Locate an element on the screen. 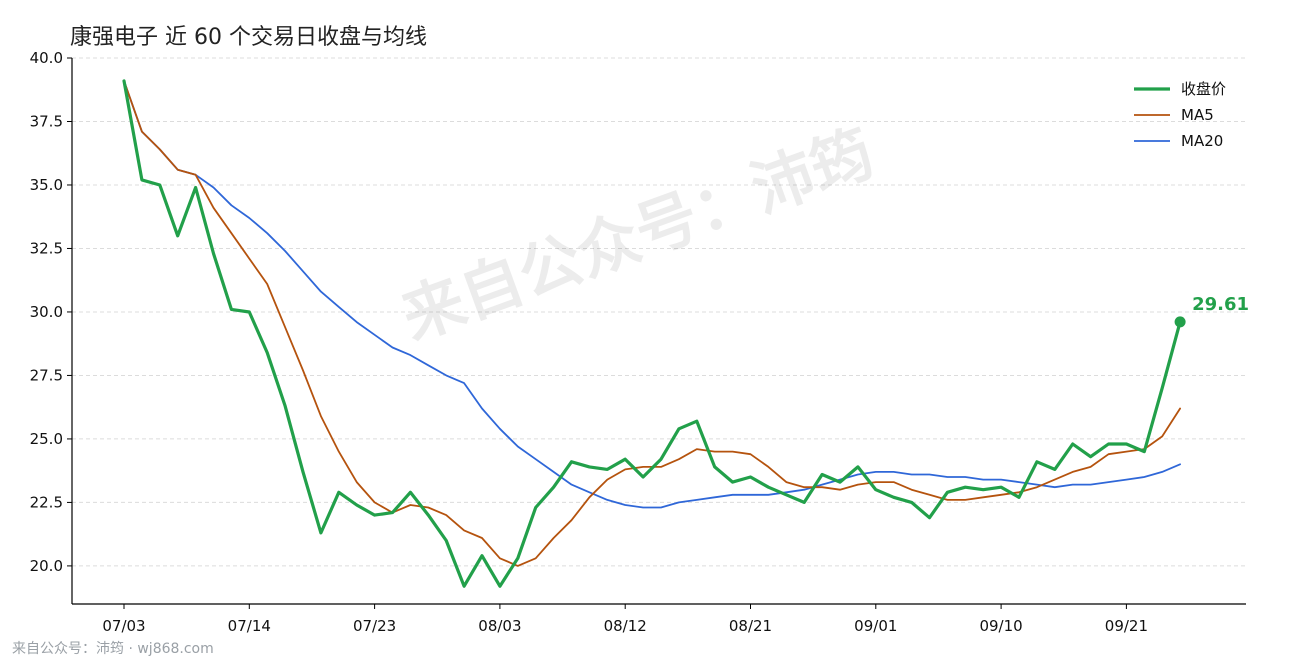 This screenshot has height=660, width=1290. x-tick-label: 07/23 is located at coordinates (374, 626).